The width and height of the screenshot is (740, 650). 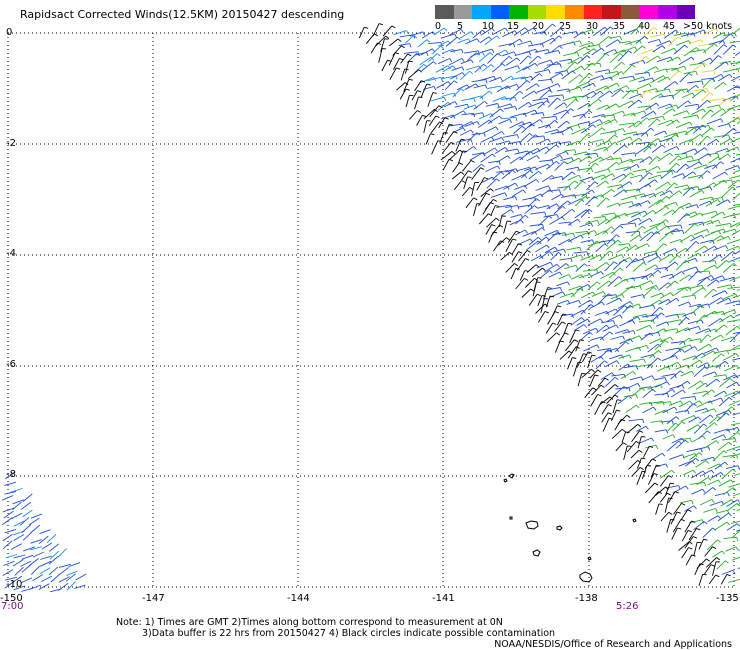 I want to click on legend-label: 45, so click(x=669, y=26).